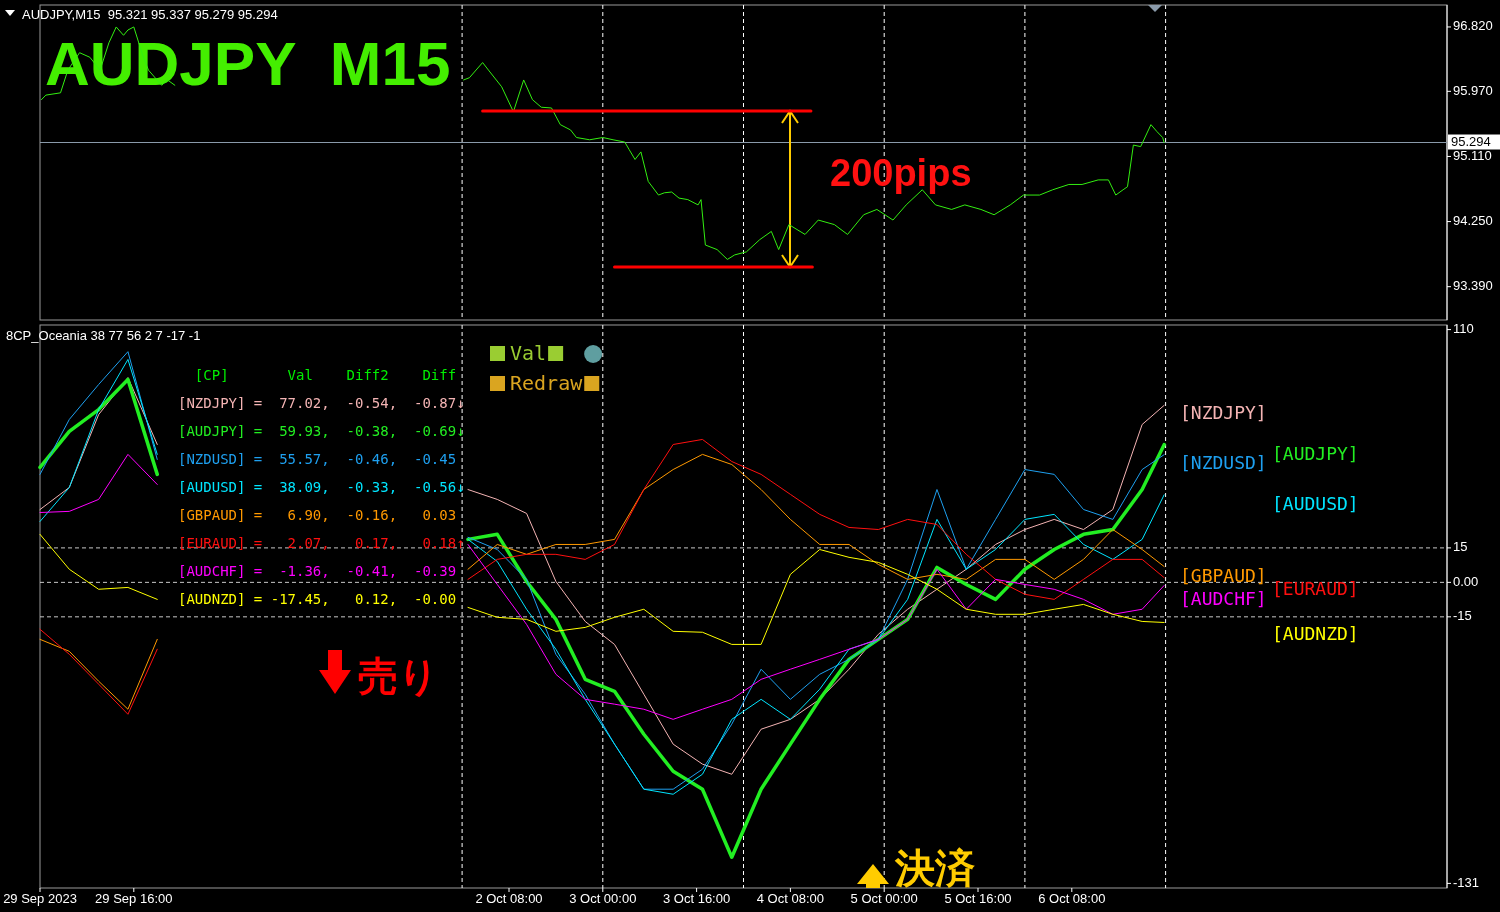  I want to click on text: [AUDJPY], so click(1315, 453).